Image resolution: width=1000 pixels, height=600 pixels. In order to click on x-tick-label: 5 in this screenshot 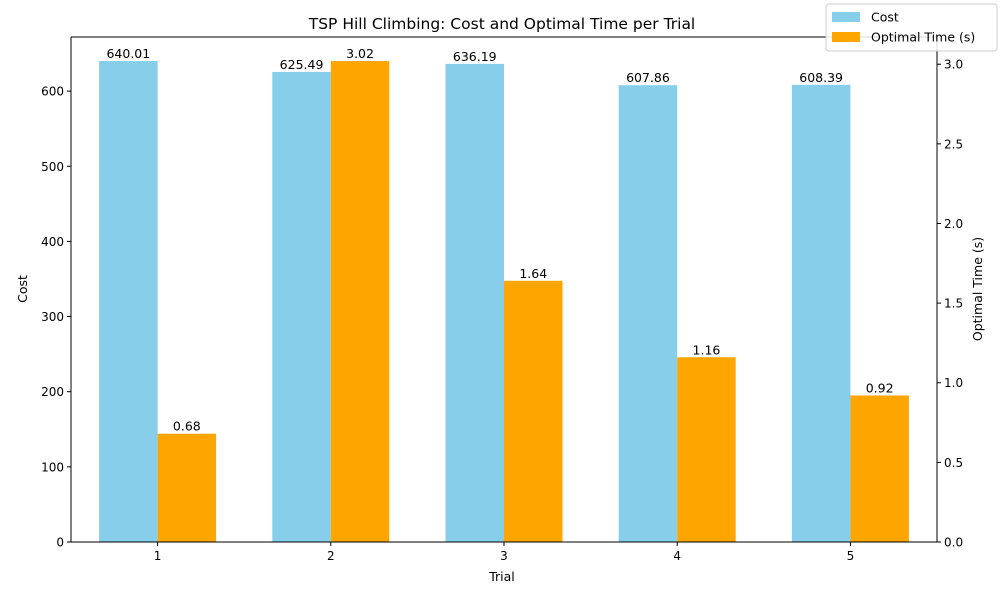, I will do `click(851, 556)`.